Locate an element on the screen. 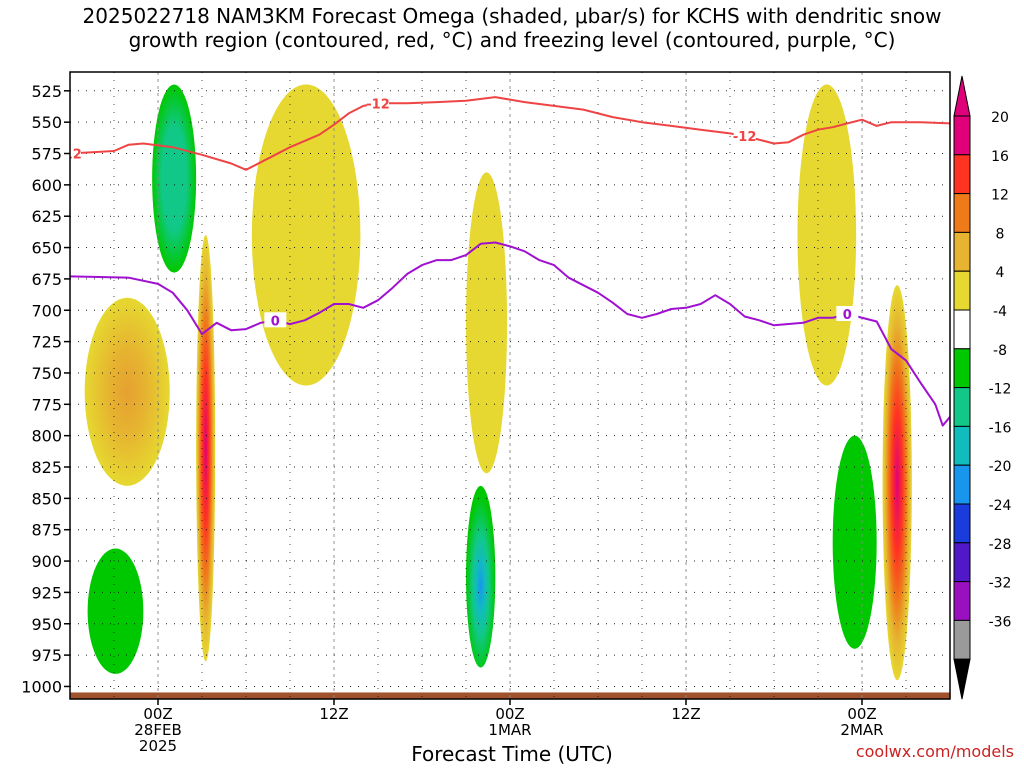 The height and width of the screenshot is (768, 1024). y-tick-label: 800 is located at coordinates (46, 436).